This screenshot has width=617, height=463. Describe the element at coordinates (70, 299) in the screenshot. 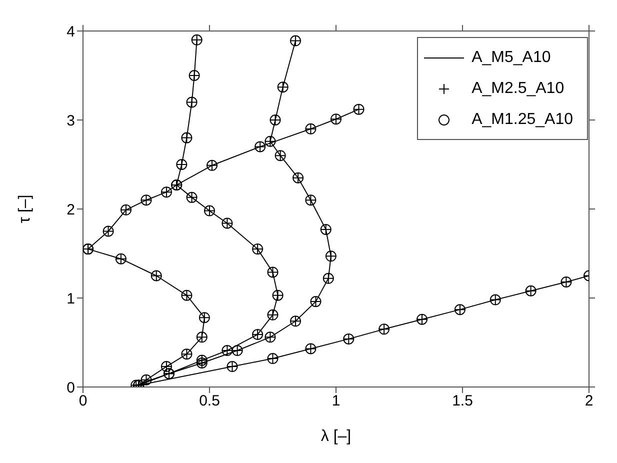

I see `y-tick-label: 1` at that location.